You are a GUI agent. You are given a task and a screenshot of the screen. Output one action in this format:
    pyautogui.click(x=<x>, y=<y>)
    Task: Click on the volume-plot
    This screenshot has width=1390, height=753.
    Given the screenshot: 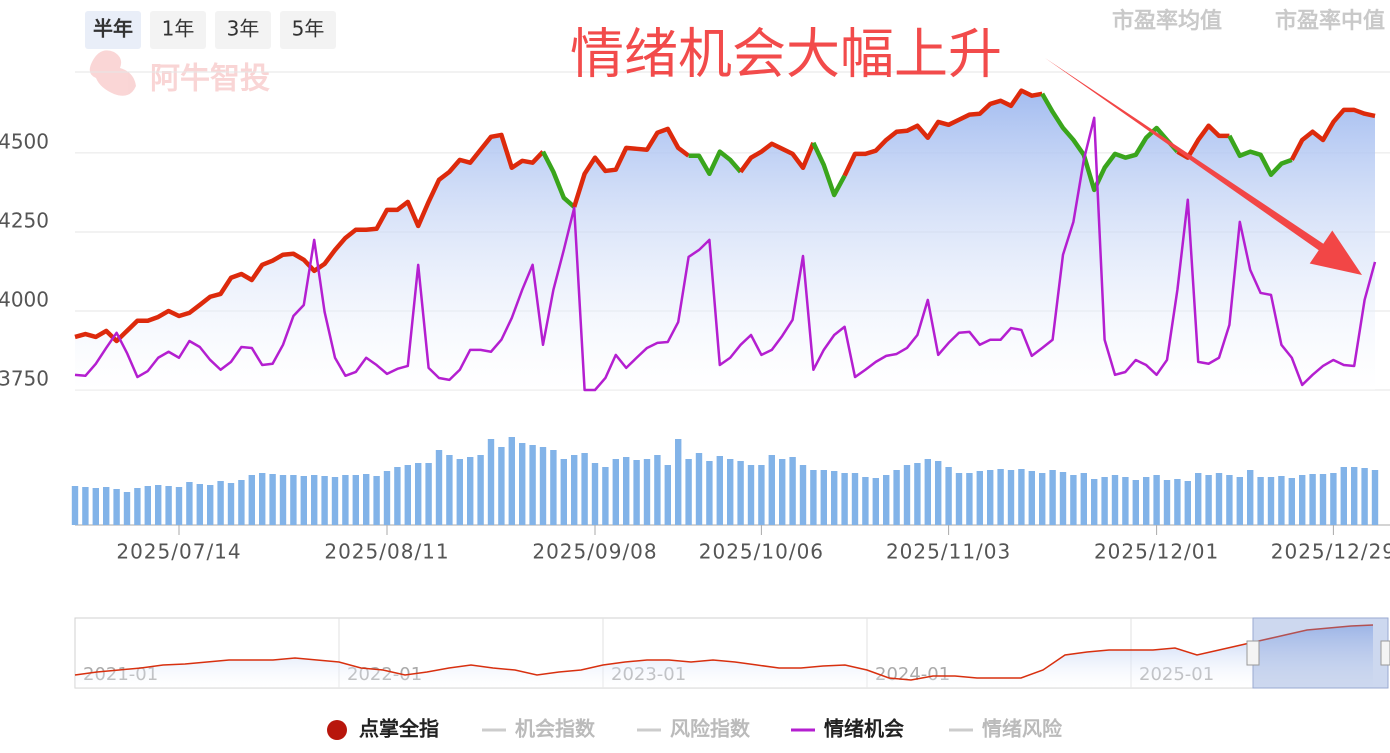 What is the action you would take?
    pyautogui.click(x=725, y=481)
    